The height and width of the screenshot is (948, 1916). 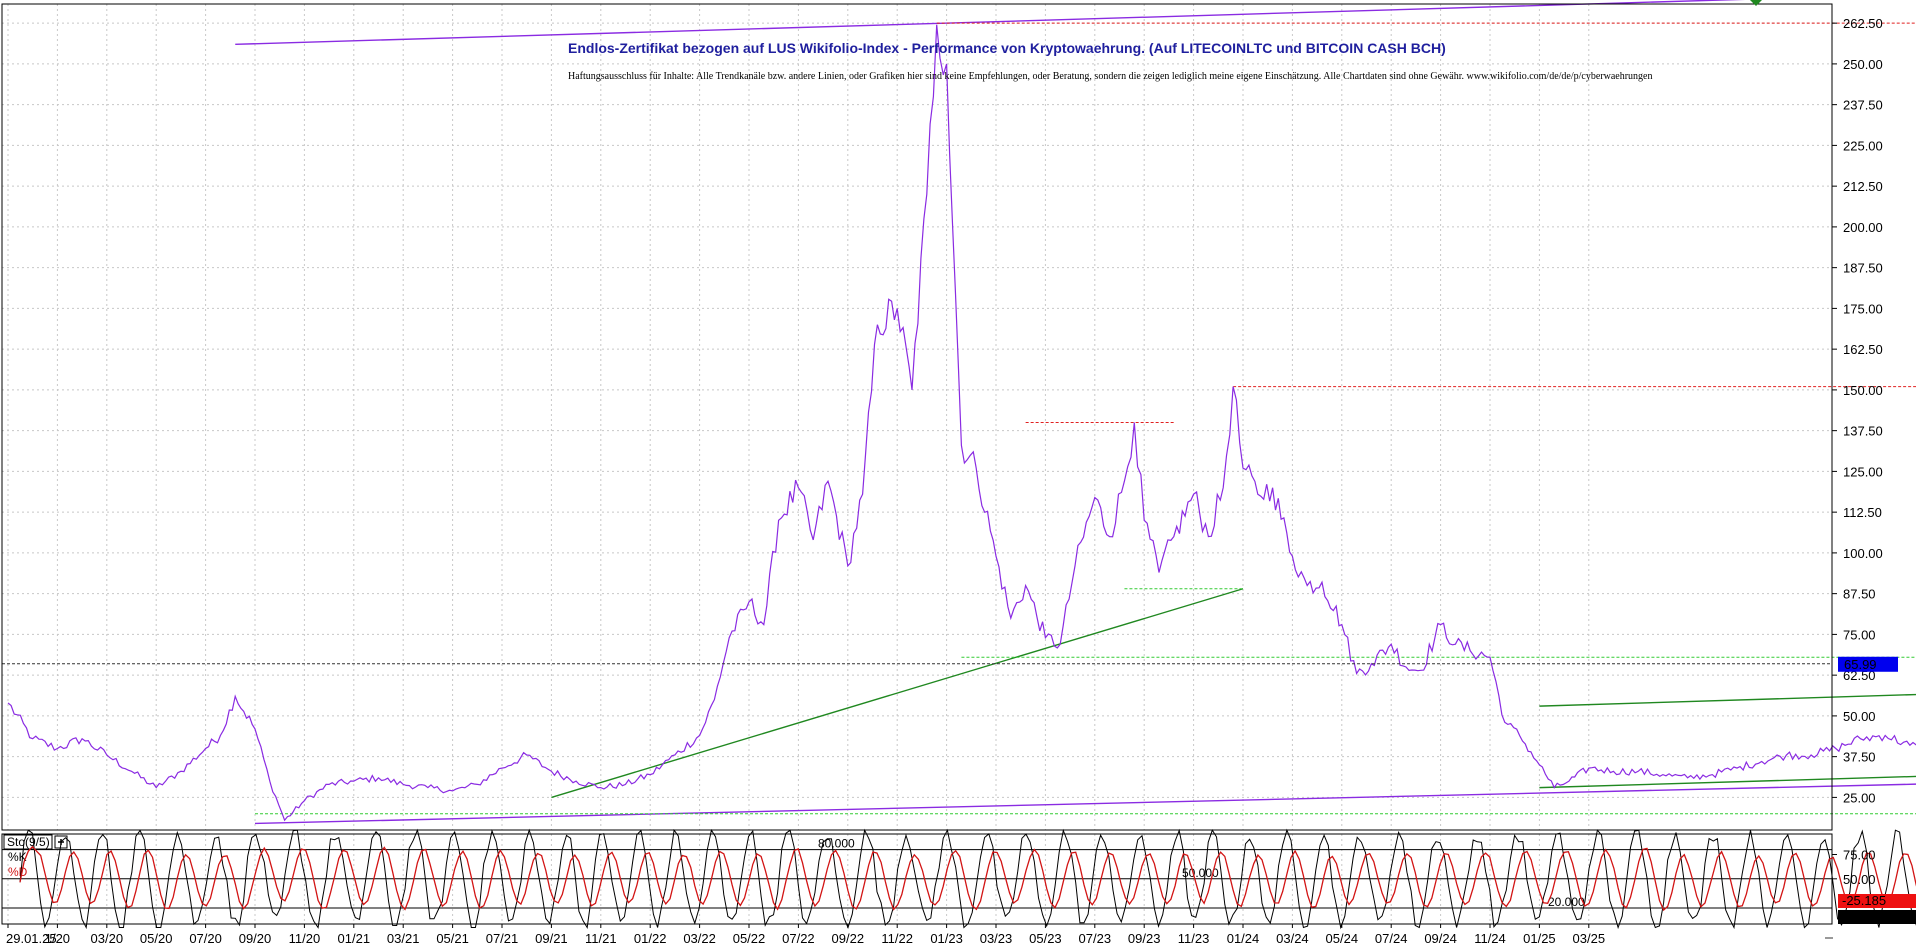 What do you see at coordinates (31, 938) in the screenshot?
I see `x-tick-label: 29.01.25` at bounding box center [31, 938].